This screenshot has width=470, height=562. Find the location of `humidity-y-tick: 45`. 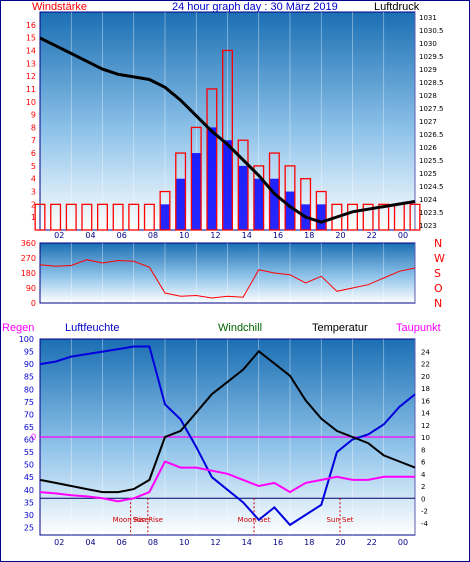

humidity-y-tick: 45 is located at coordinates (29, 477).